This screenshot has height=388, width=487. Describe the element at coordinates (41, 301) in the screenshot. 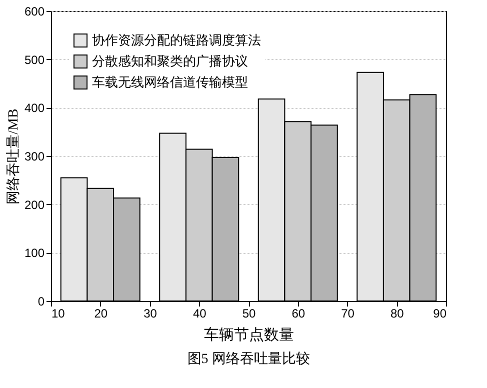

I see `y-tick-label: 0` at that location.